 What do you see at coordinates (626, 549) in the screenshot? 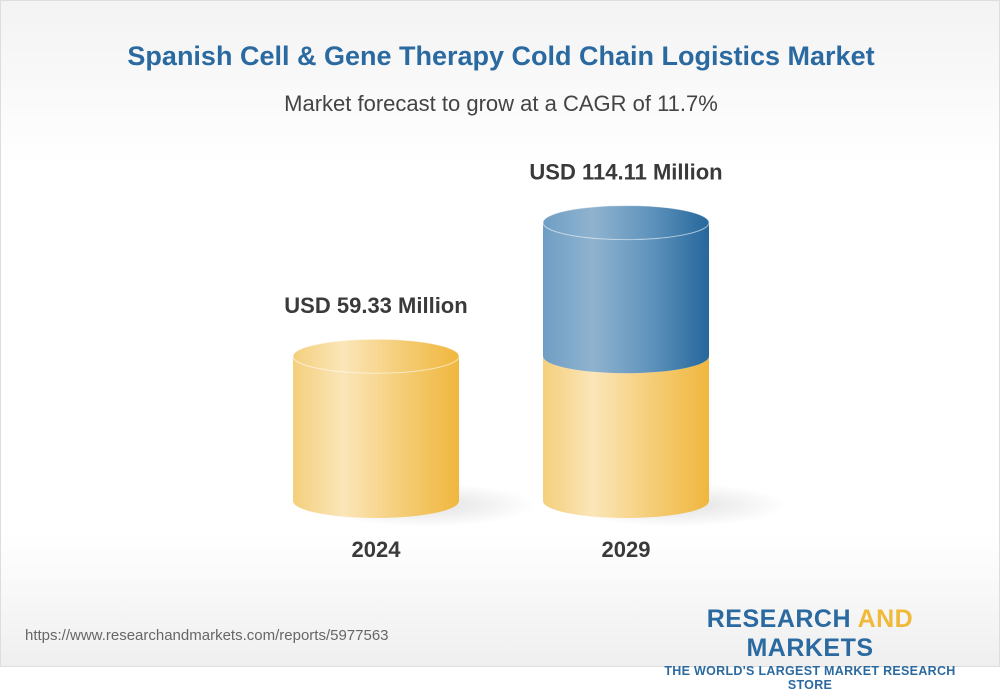
I see `category-label: 2029` at bounding box center [626, 549].